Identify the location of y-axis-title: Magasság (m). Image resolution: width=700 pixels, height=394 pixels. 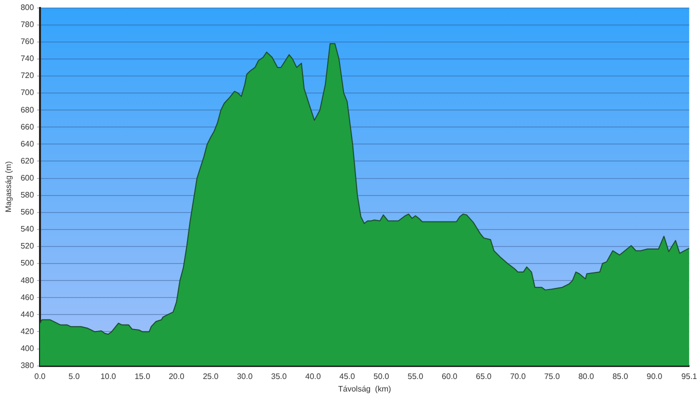
(9, 186).